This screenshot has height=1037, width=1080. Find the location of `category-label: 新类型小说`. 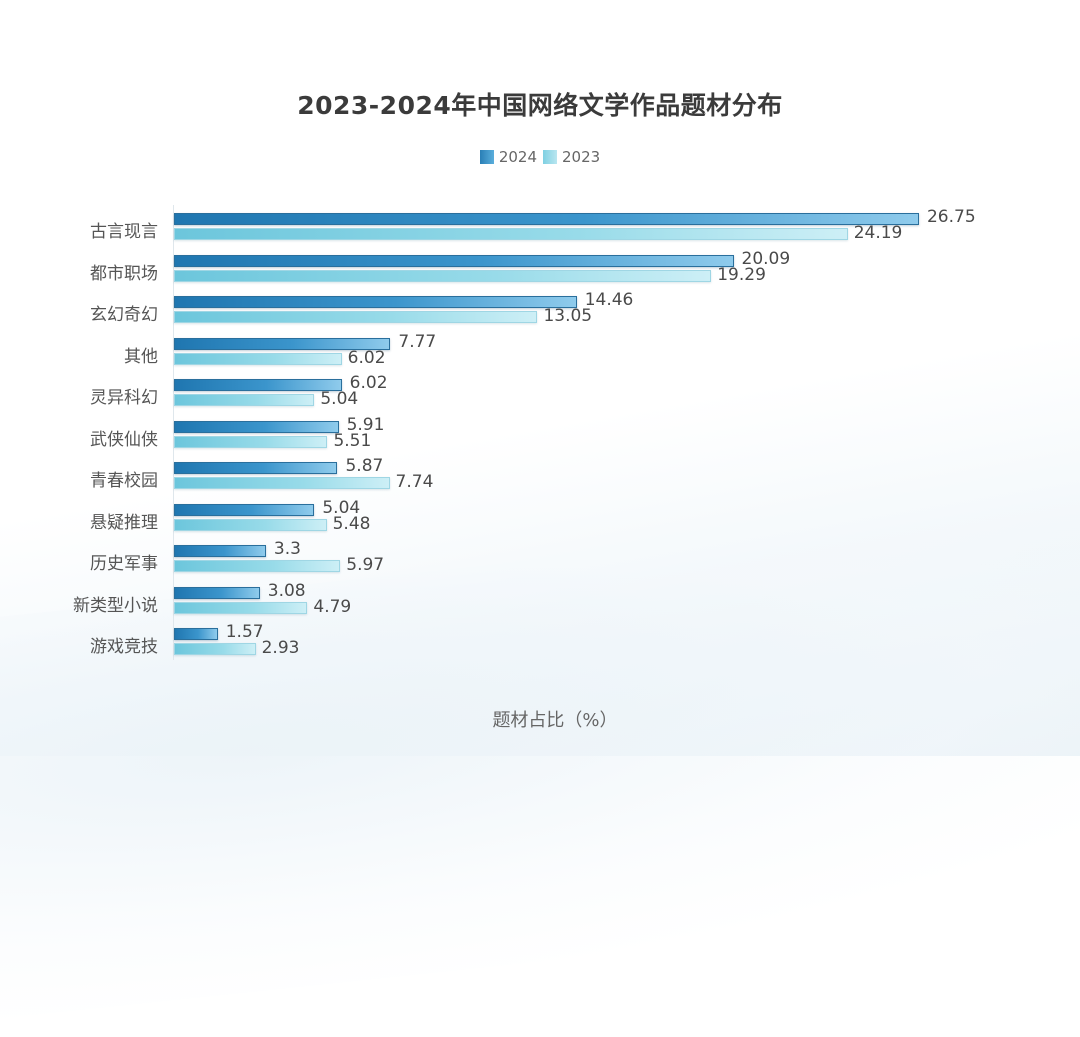

category-label: 新类型小说 is located at coordinates (115, 605).